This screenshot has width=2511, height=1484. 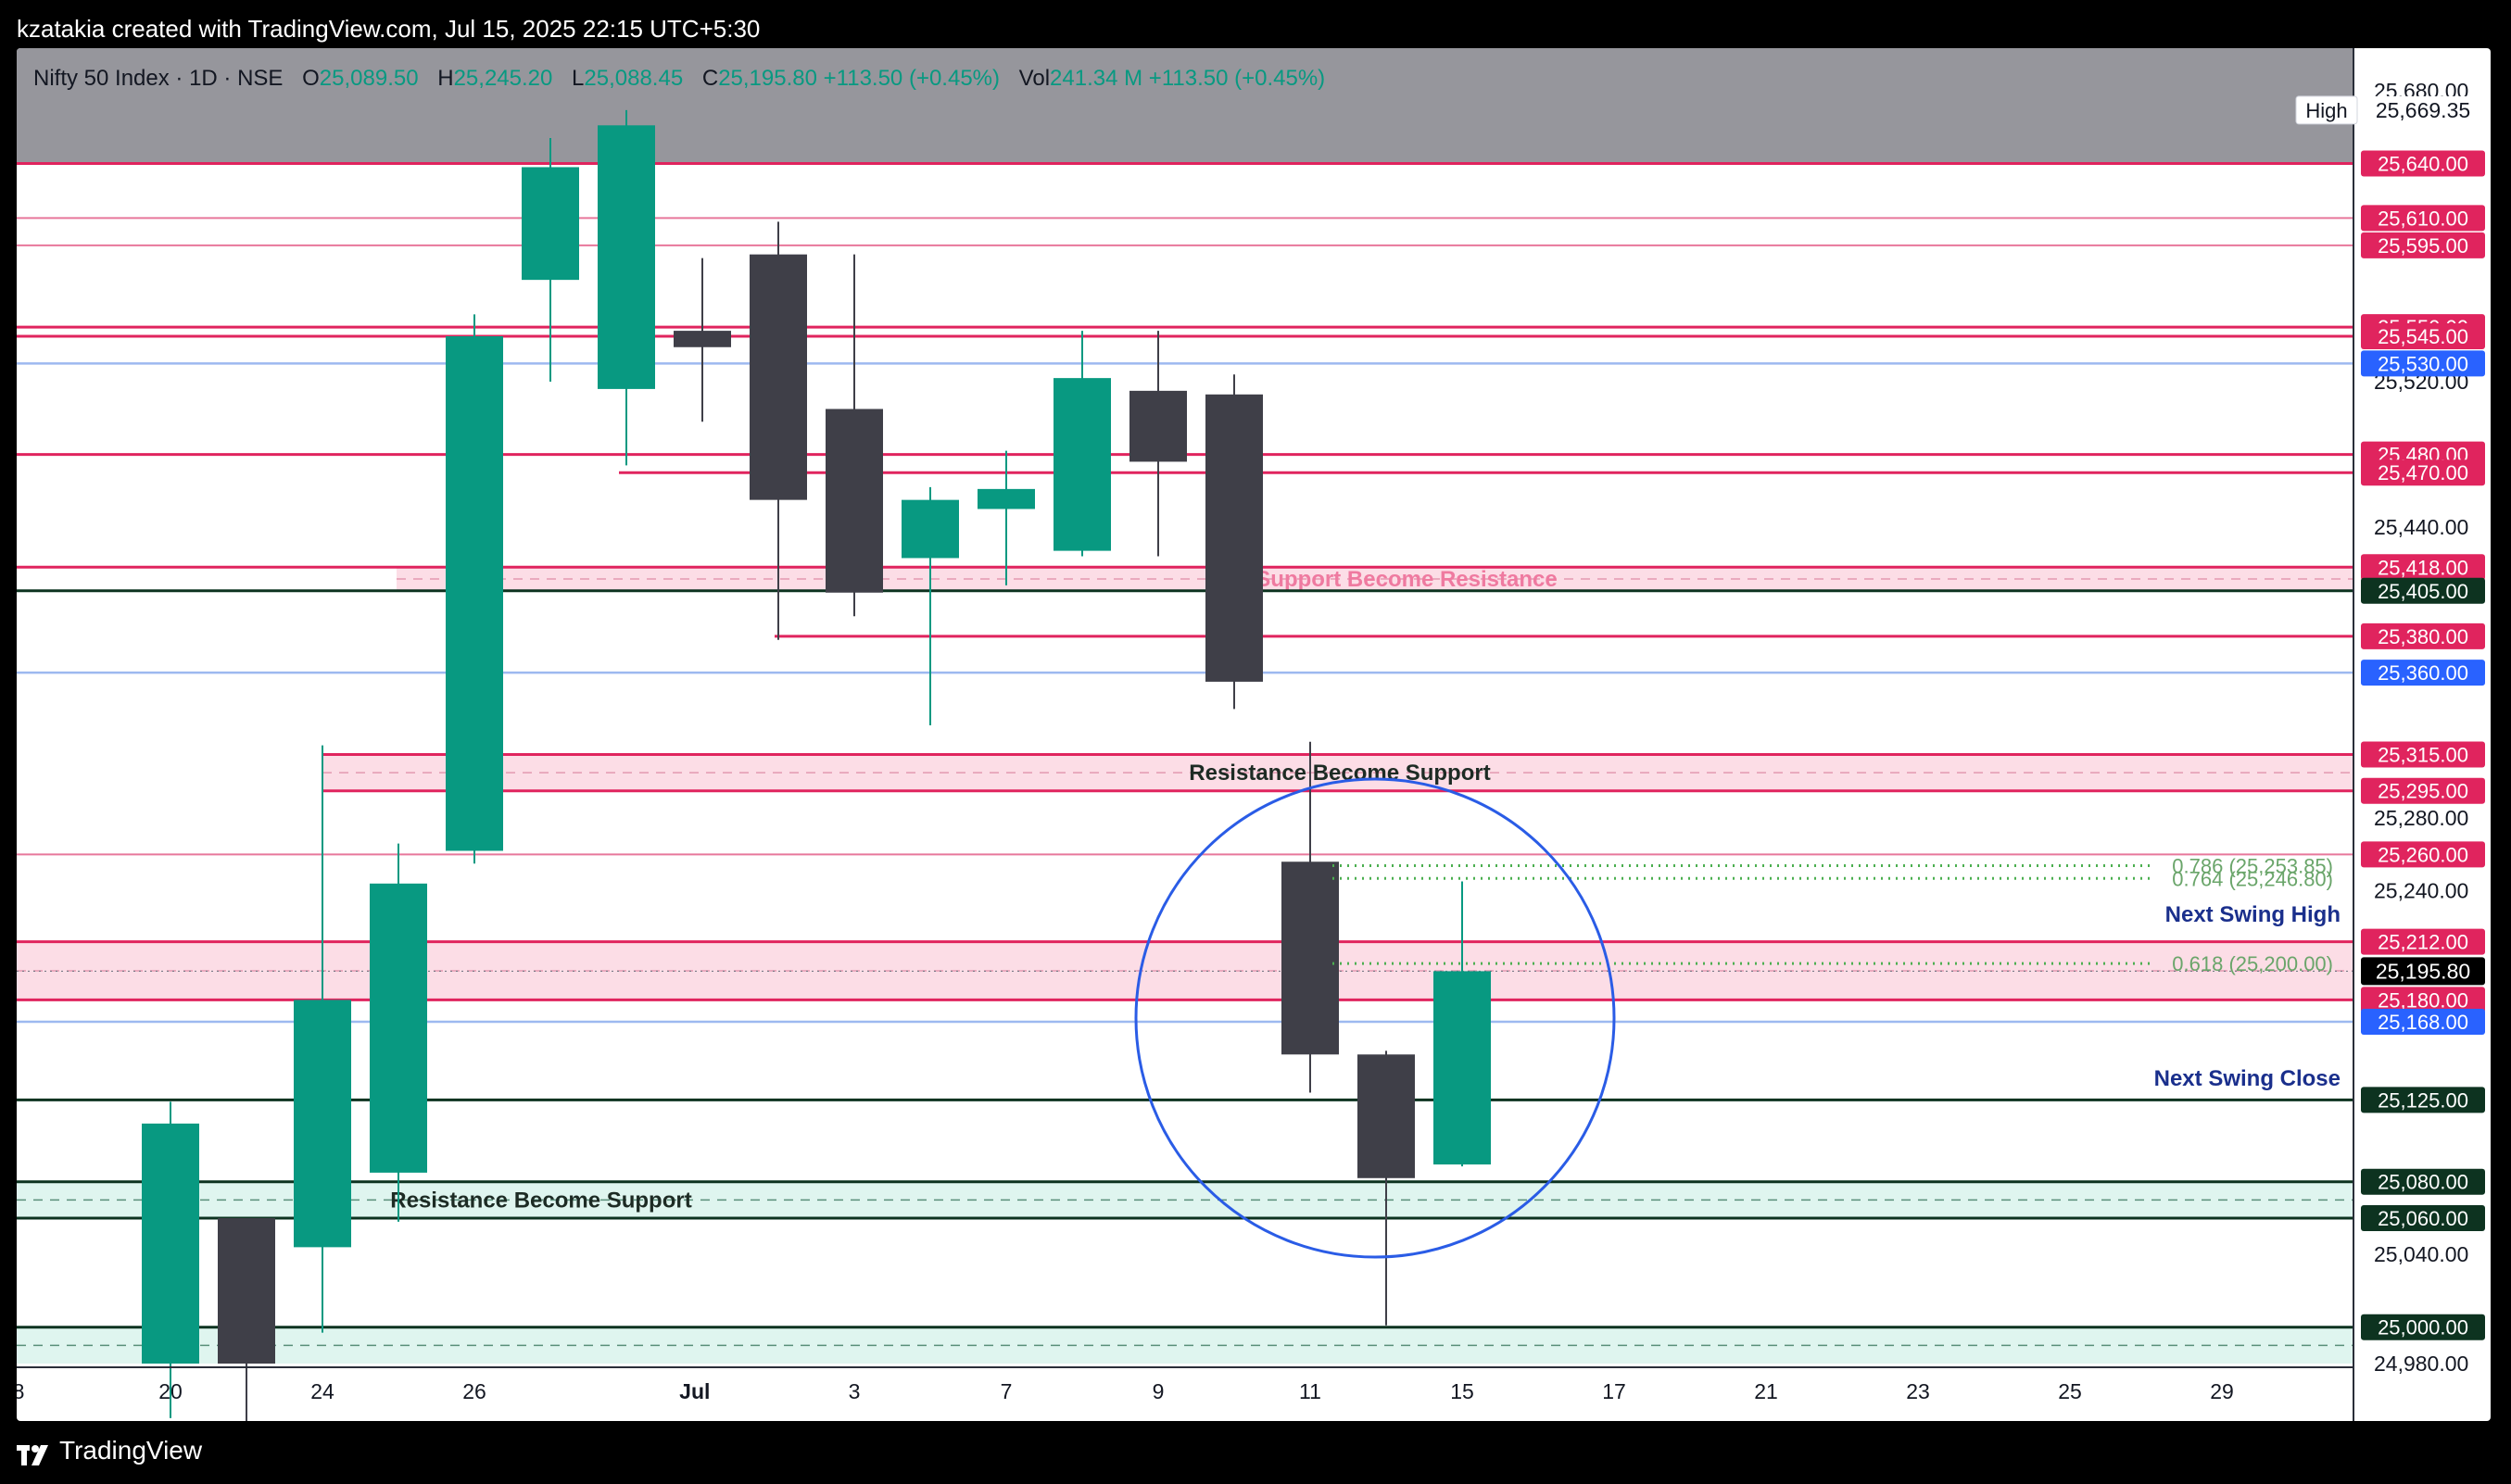 I want to click on price-level-tag-text: 25,060.00, so click(x=2423, y=1218).